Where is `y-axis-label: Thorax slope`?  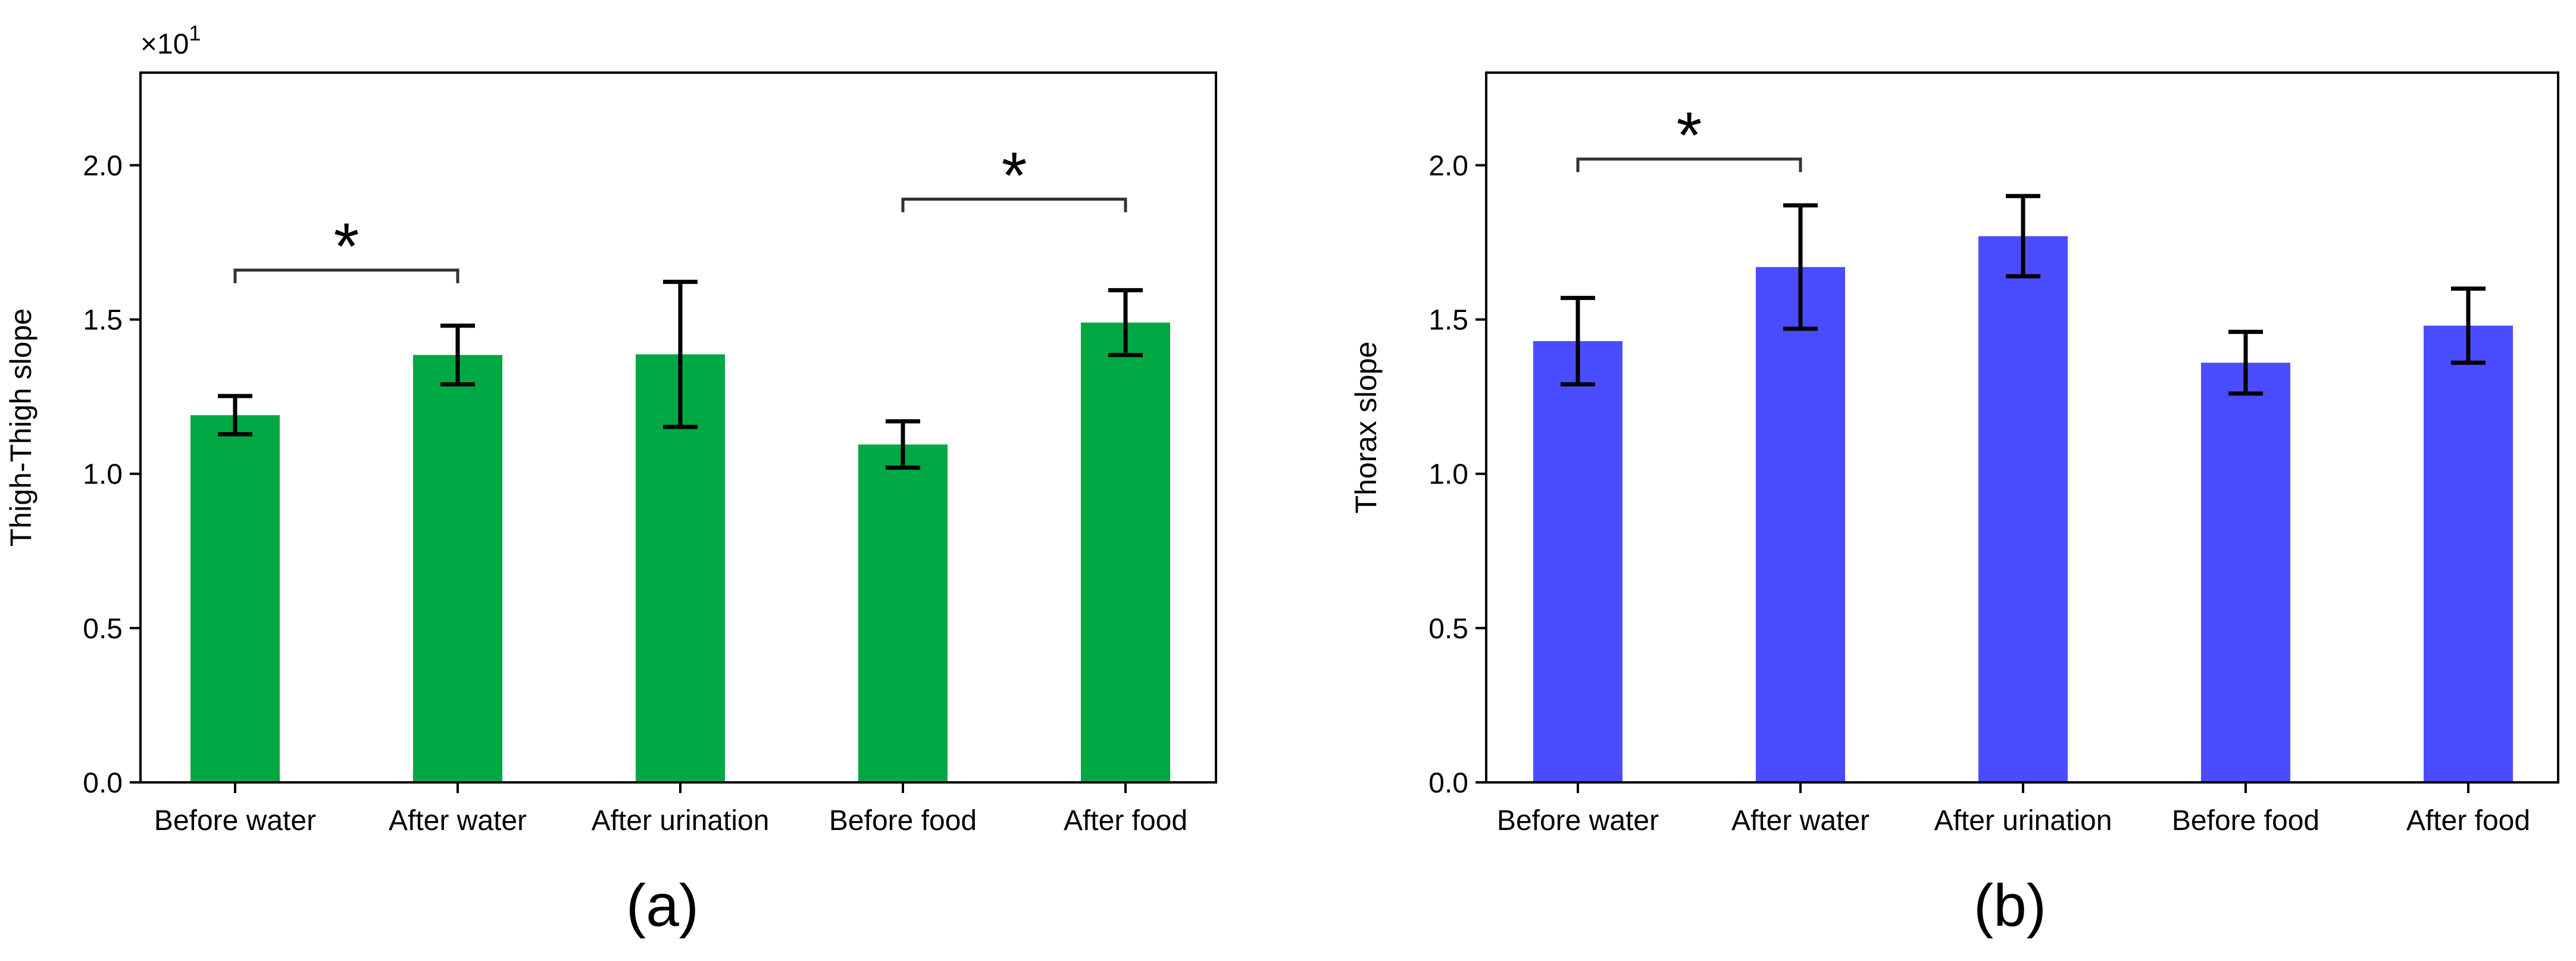
y-axis-label: Thorax slope is located at coordinates (1366, 427).